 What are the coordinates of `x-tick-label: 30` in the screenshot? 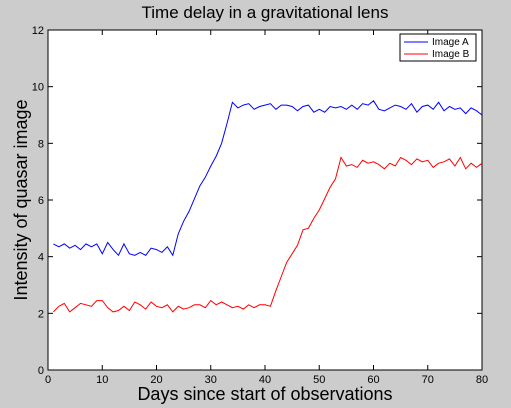 It's located at (211, 380).